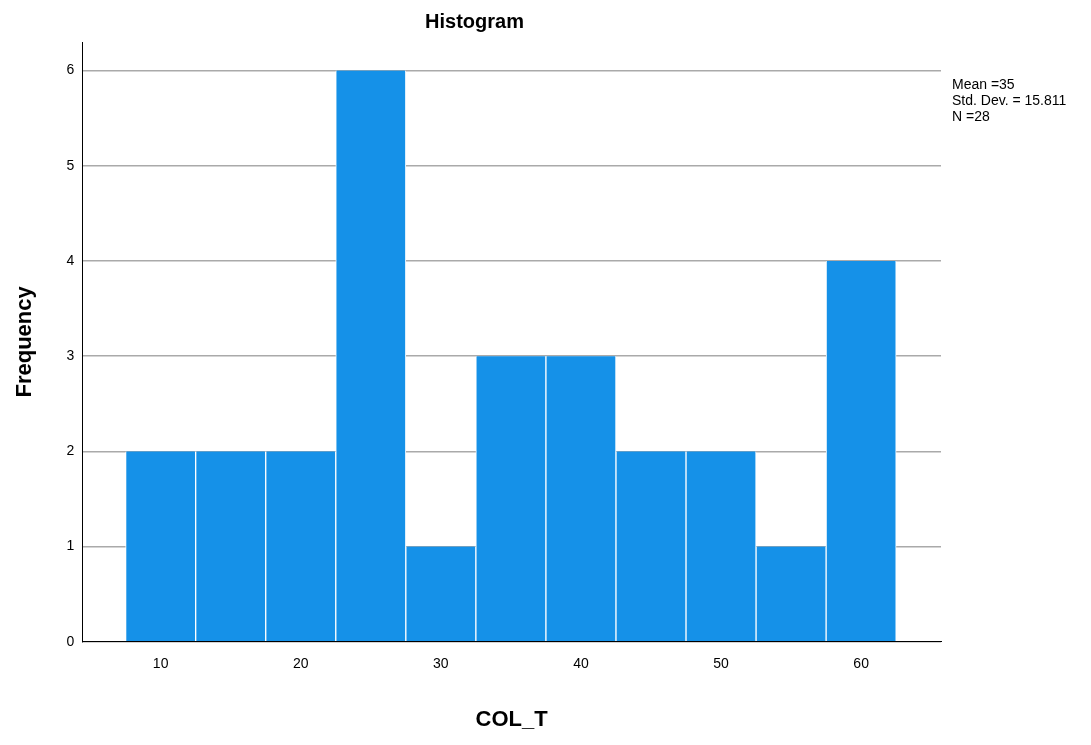  I want to click on y-tick-label: 4, so click(70, 259).